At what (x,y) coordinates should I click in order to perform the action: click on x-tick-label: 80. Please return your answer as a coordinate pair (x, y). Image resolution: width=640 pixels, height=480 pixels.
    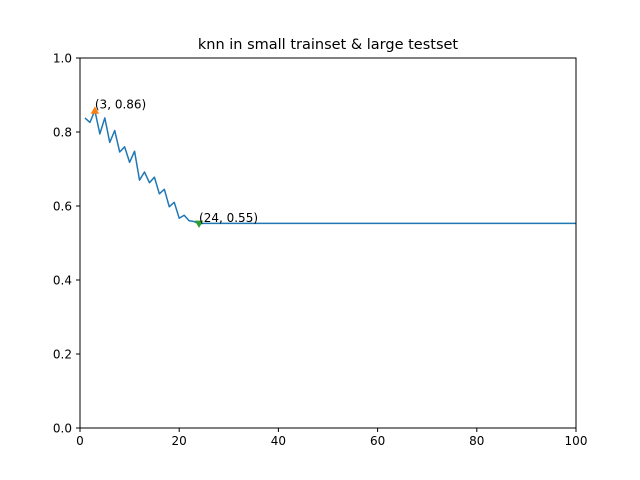
    Looking at the image, I should click on (476, 441).